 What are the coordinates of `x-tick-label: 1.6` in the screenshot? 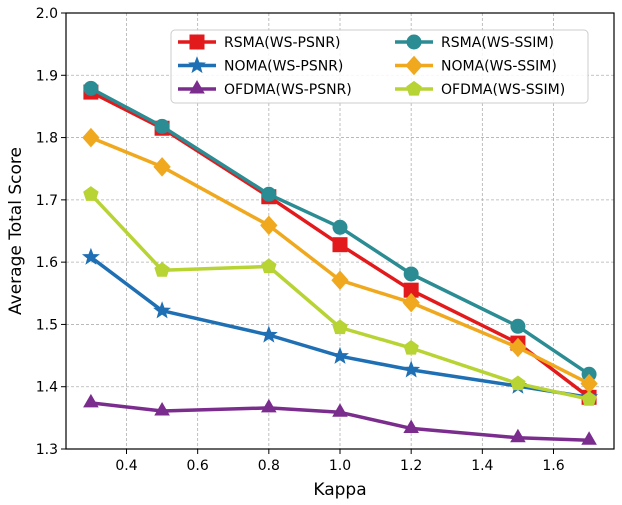 It's located at (553, 466).